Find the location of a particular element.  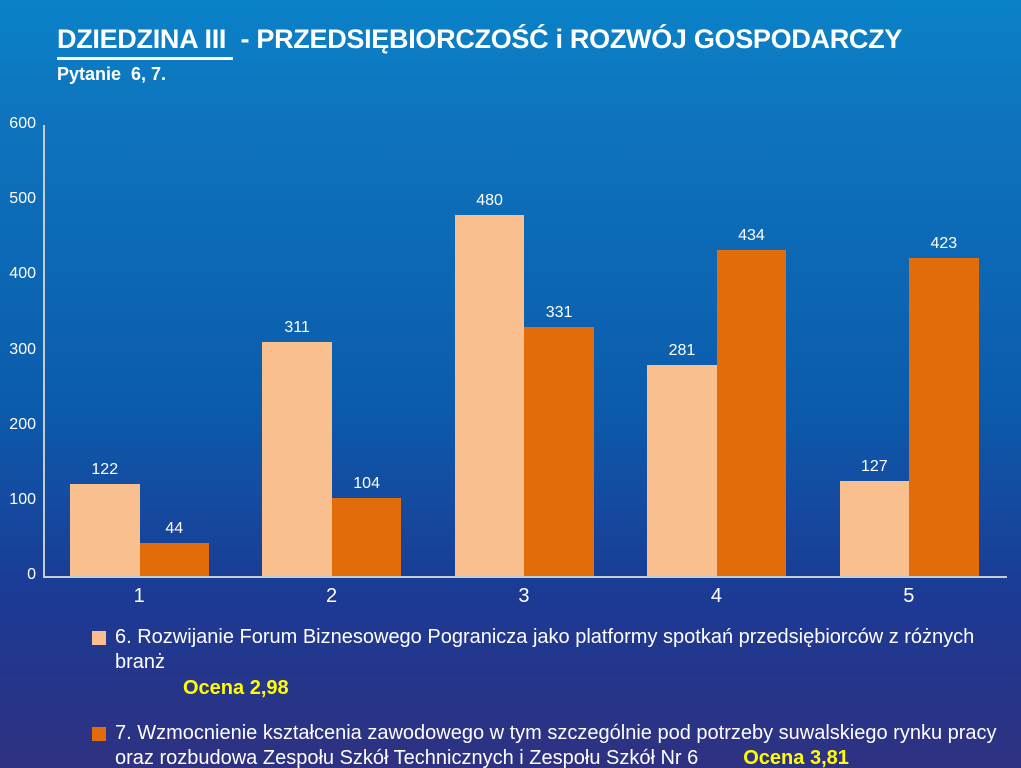

bar-series6-cat2 is located at coordinates (297, 459).